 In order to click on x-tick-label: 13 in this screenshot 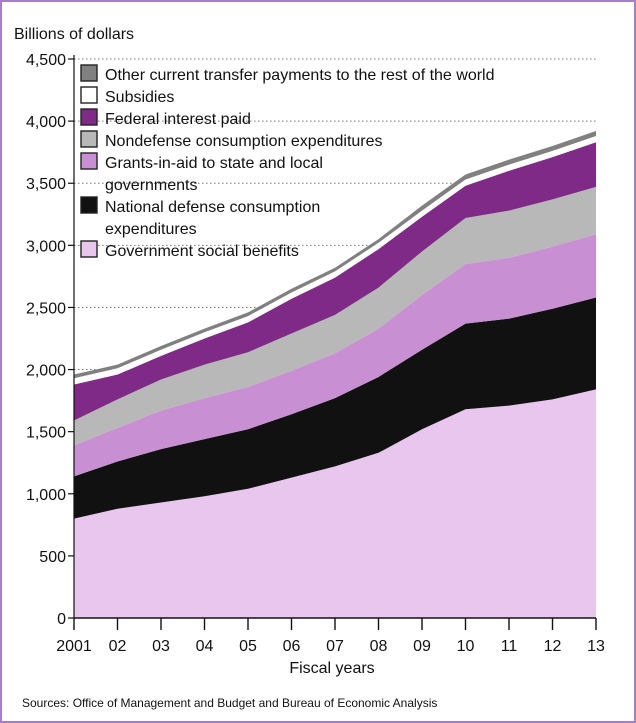, I will do `click(596, 646)`.